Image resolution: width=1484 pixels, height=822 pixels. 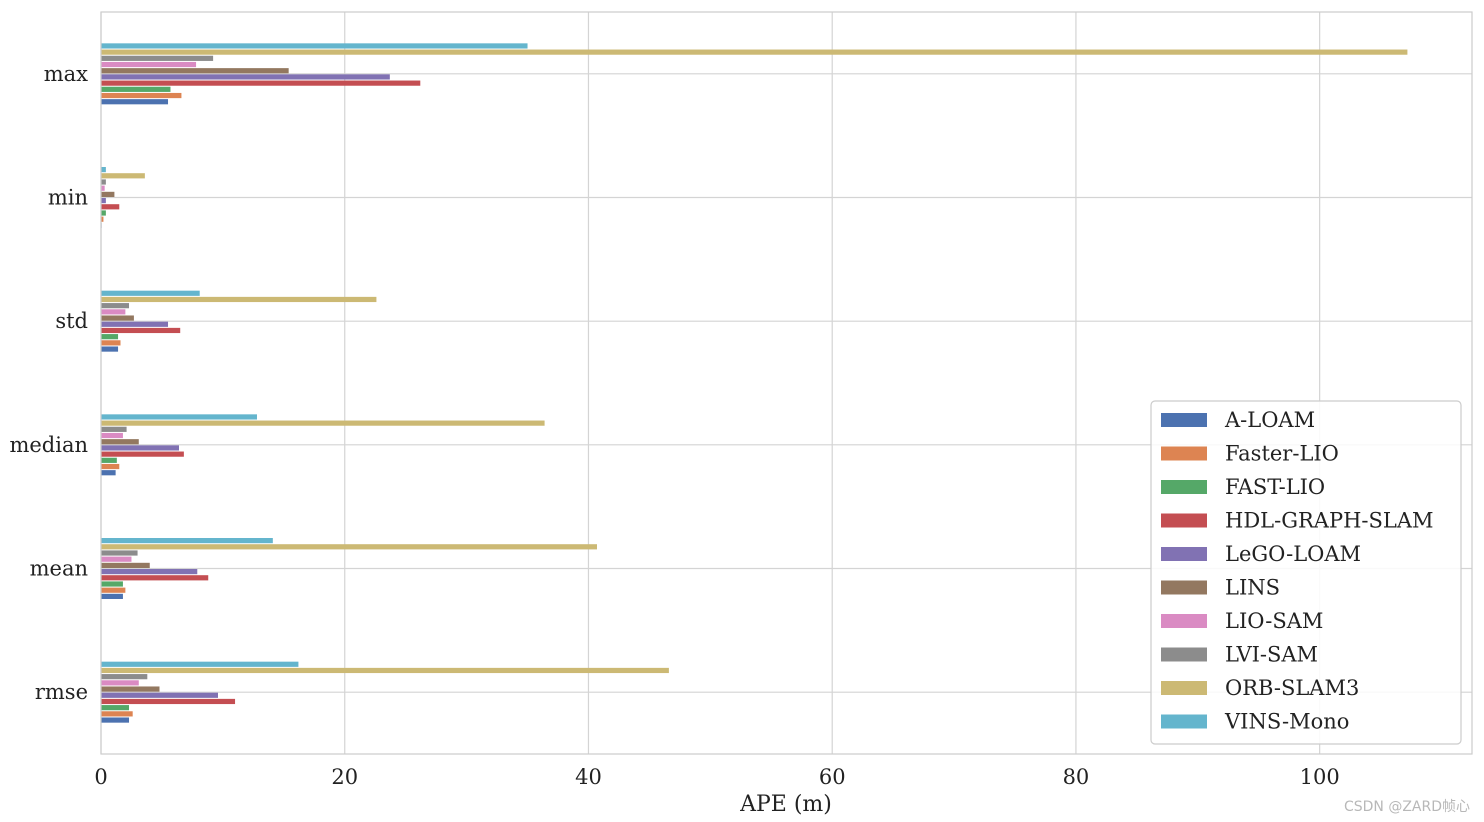 What do you see at coordinates (1329, 521) in the screenshot?
I see `legend-label: HDL-GRAPH-SLAM` at bounding box center [1329, 521].